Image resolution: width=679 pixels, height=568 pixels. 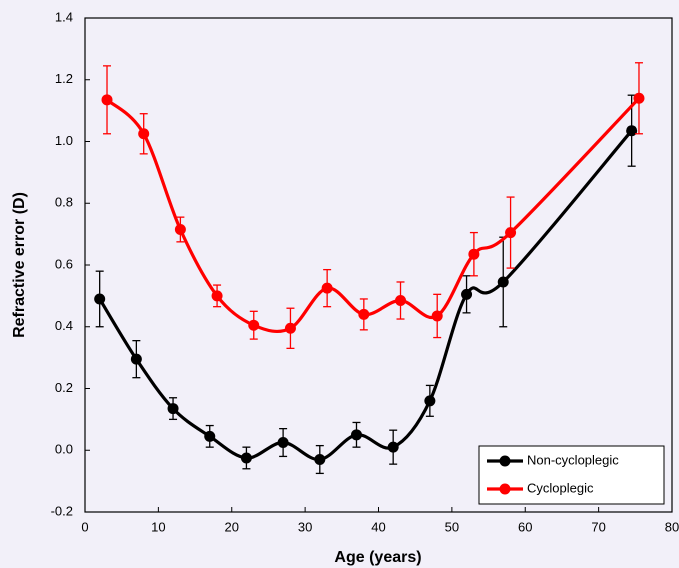 I want to click on y-tick-label: 1.2, so click(x=64, y=78).